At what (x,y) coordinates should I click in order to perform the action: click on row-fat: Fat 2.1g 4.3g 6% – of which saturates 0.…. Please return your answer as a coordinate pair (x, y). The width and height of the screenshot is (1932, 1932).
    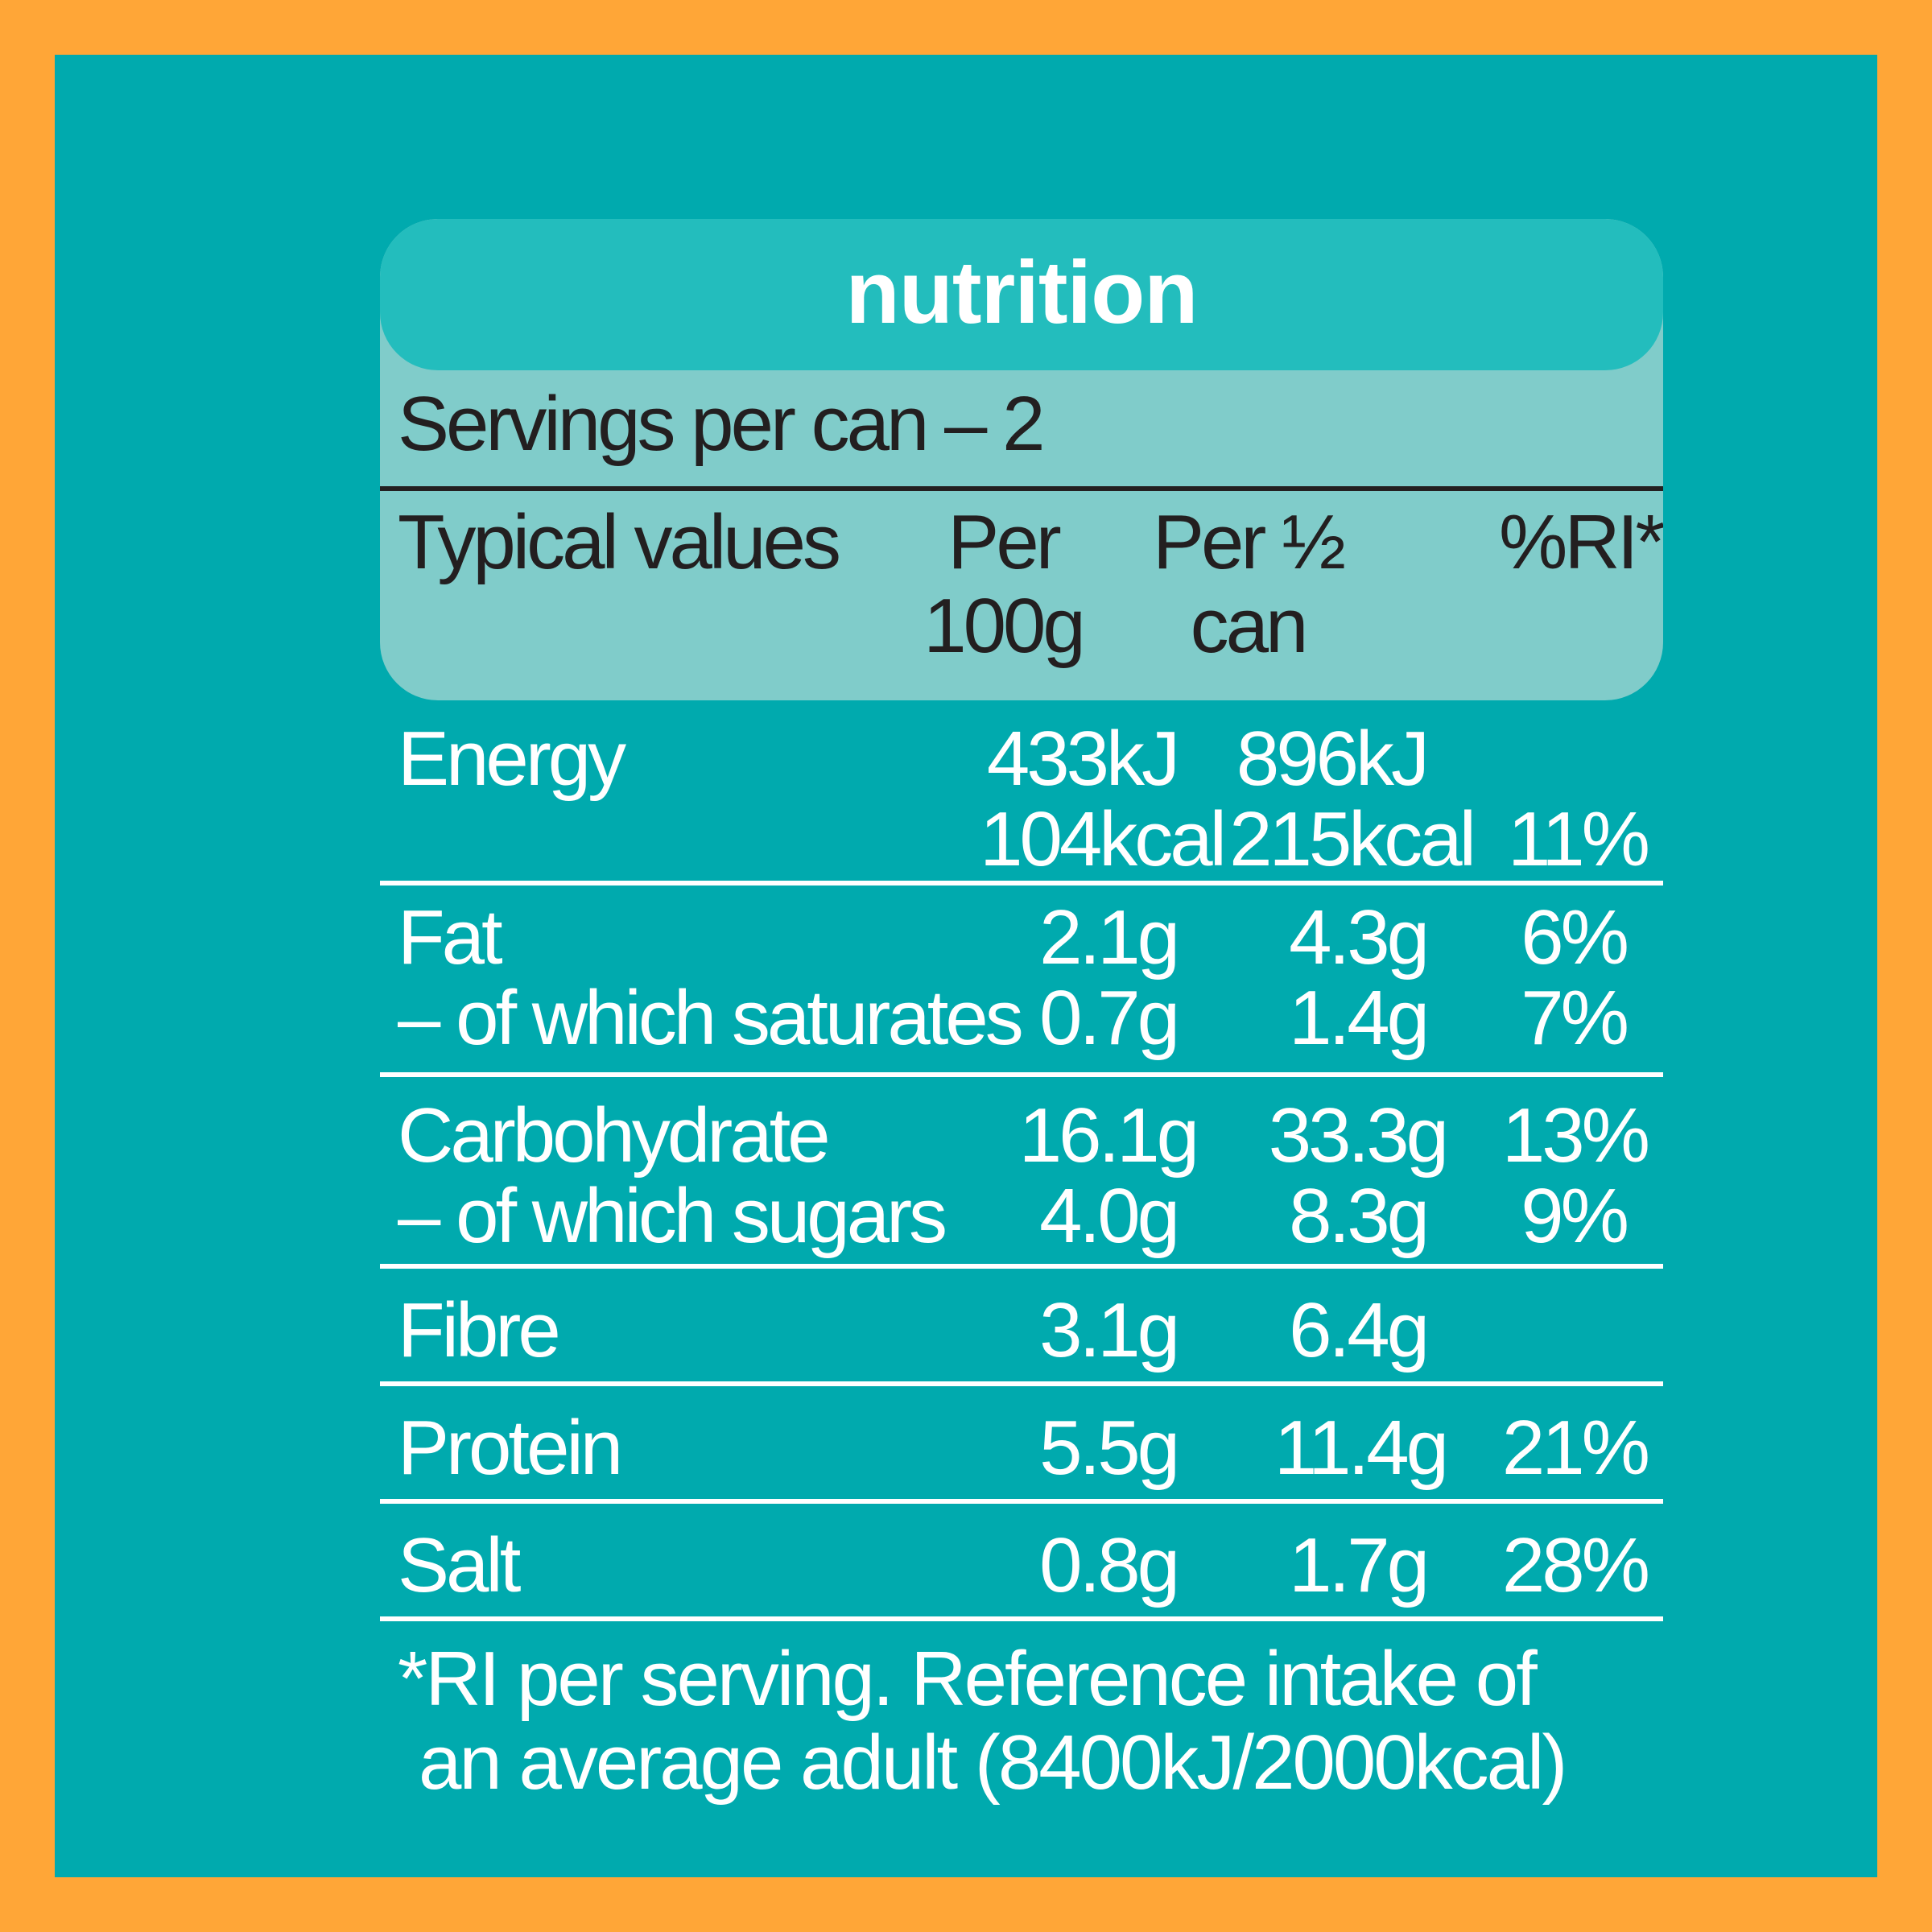
    Looking at the image, I should click on (1021, 981).